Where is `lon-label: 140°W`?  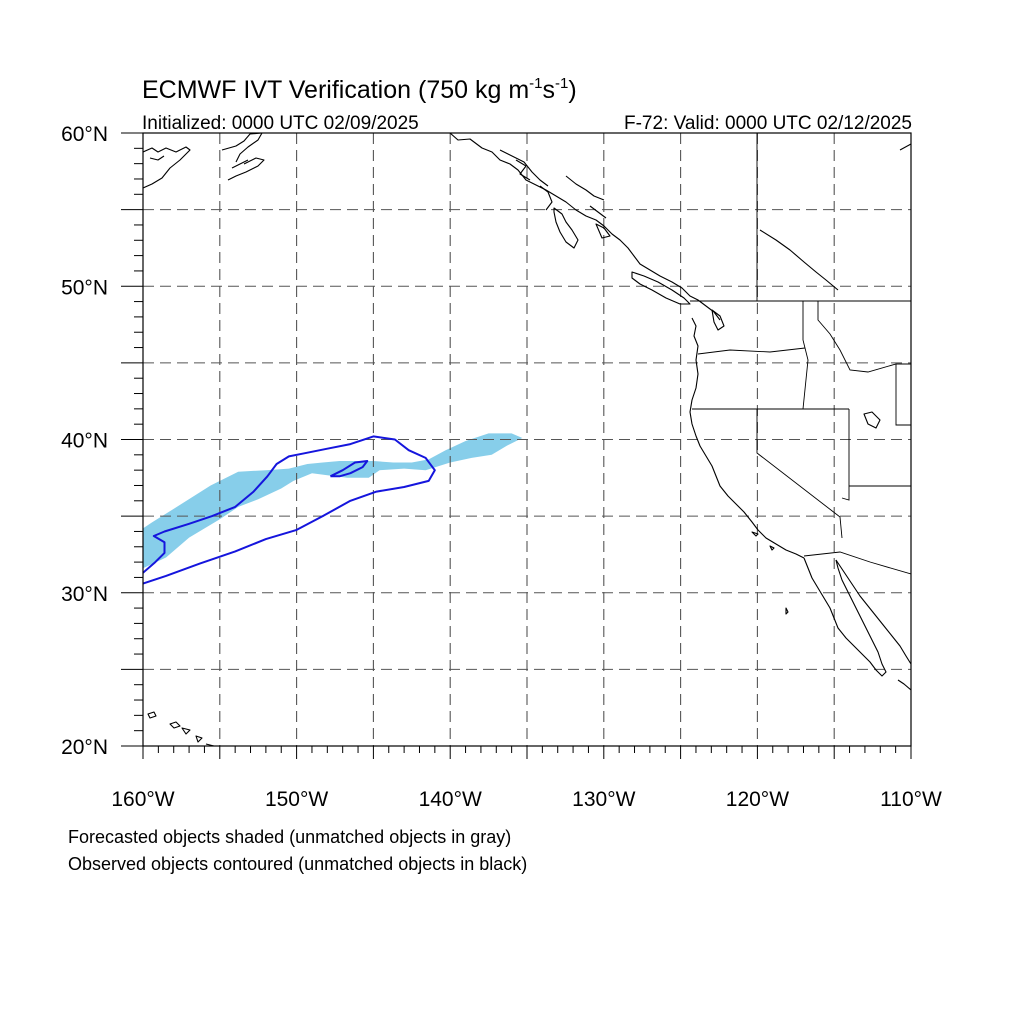
lon-label: 140°W is located at coordinates (450, 799).